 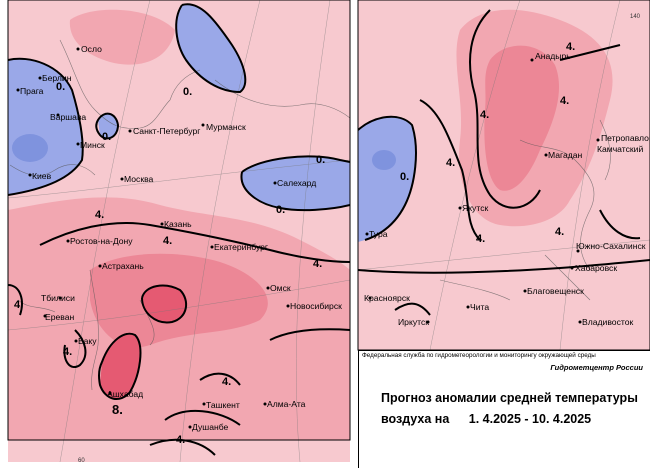 I want to click on center-name: Гидрометцентр России, so click(x=596, y=367).